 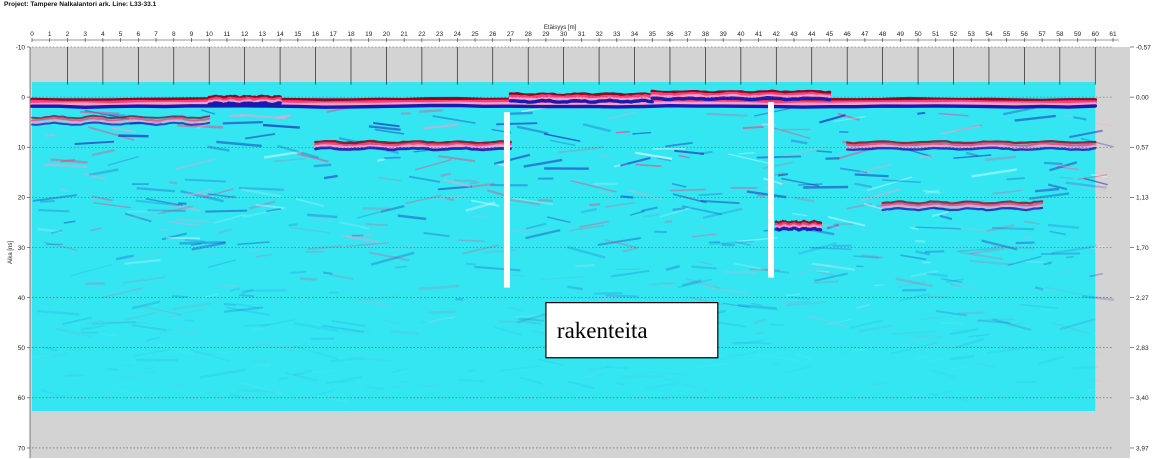 I want to click on x-tick-label: 9, so click(x=192, y=34).